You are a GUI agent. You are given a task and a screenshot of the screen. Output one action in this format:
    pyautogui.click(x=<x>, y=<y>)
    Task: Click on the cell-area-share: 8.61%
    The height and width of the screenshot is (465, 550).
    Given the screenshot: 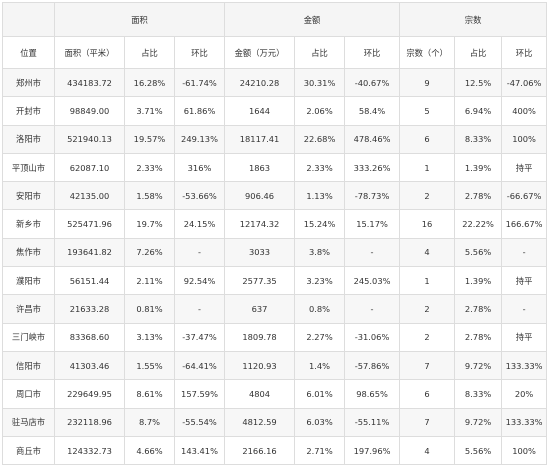 What is the action you would take?
    pyautogui.click(x=149, y=394)
    